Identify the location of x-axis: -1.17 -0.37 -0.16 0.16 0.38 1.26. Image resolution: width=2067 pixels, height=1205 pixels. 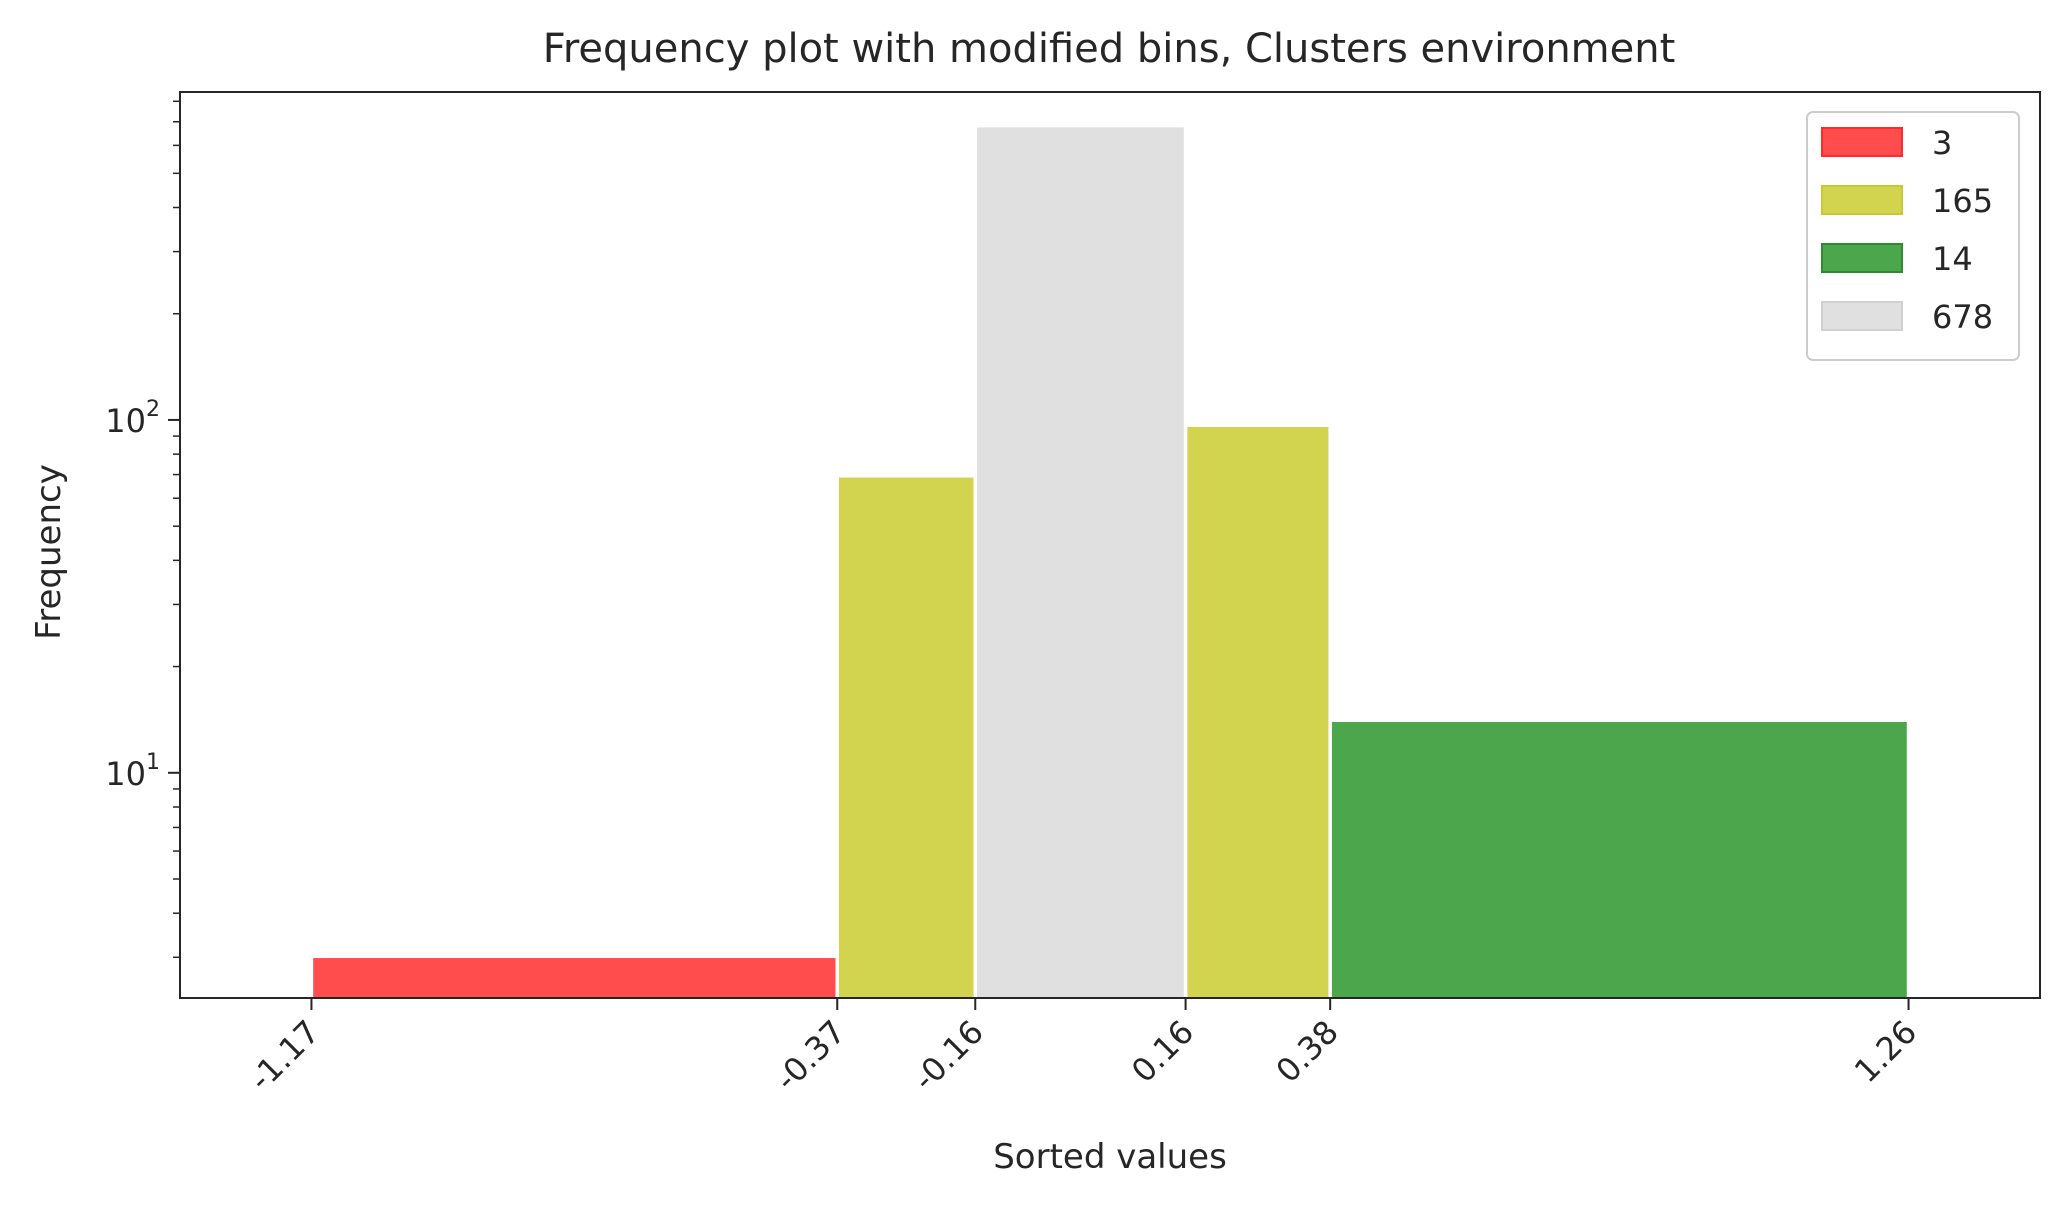
(1083, 1048).